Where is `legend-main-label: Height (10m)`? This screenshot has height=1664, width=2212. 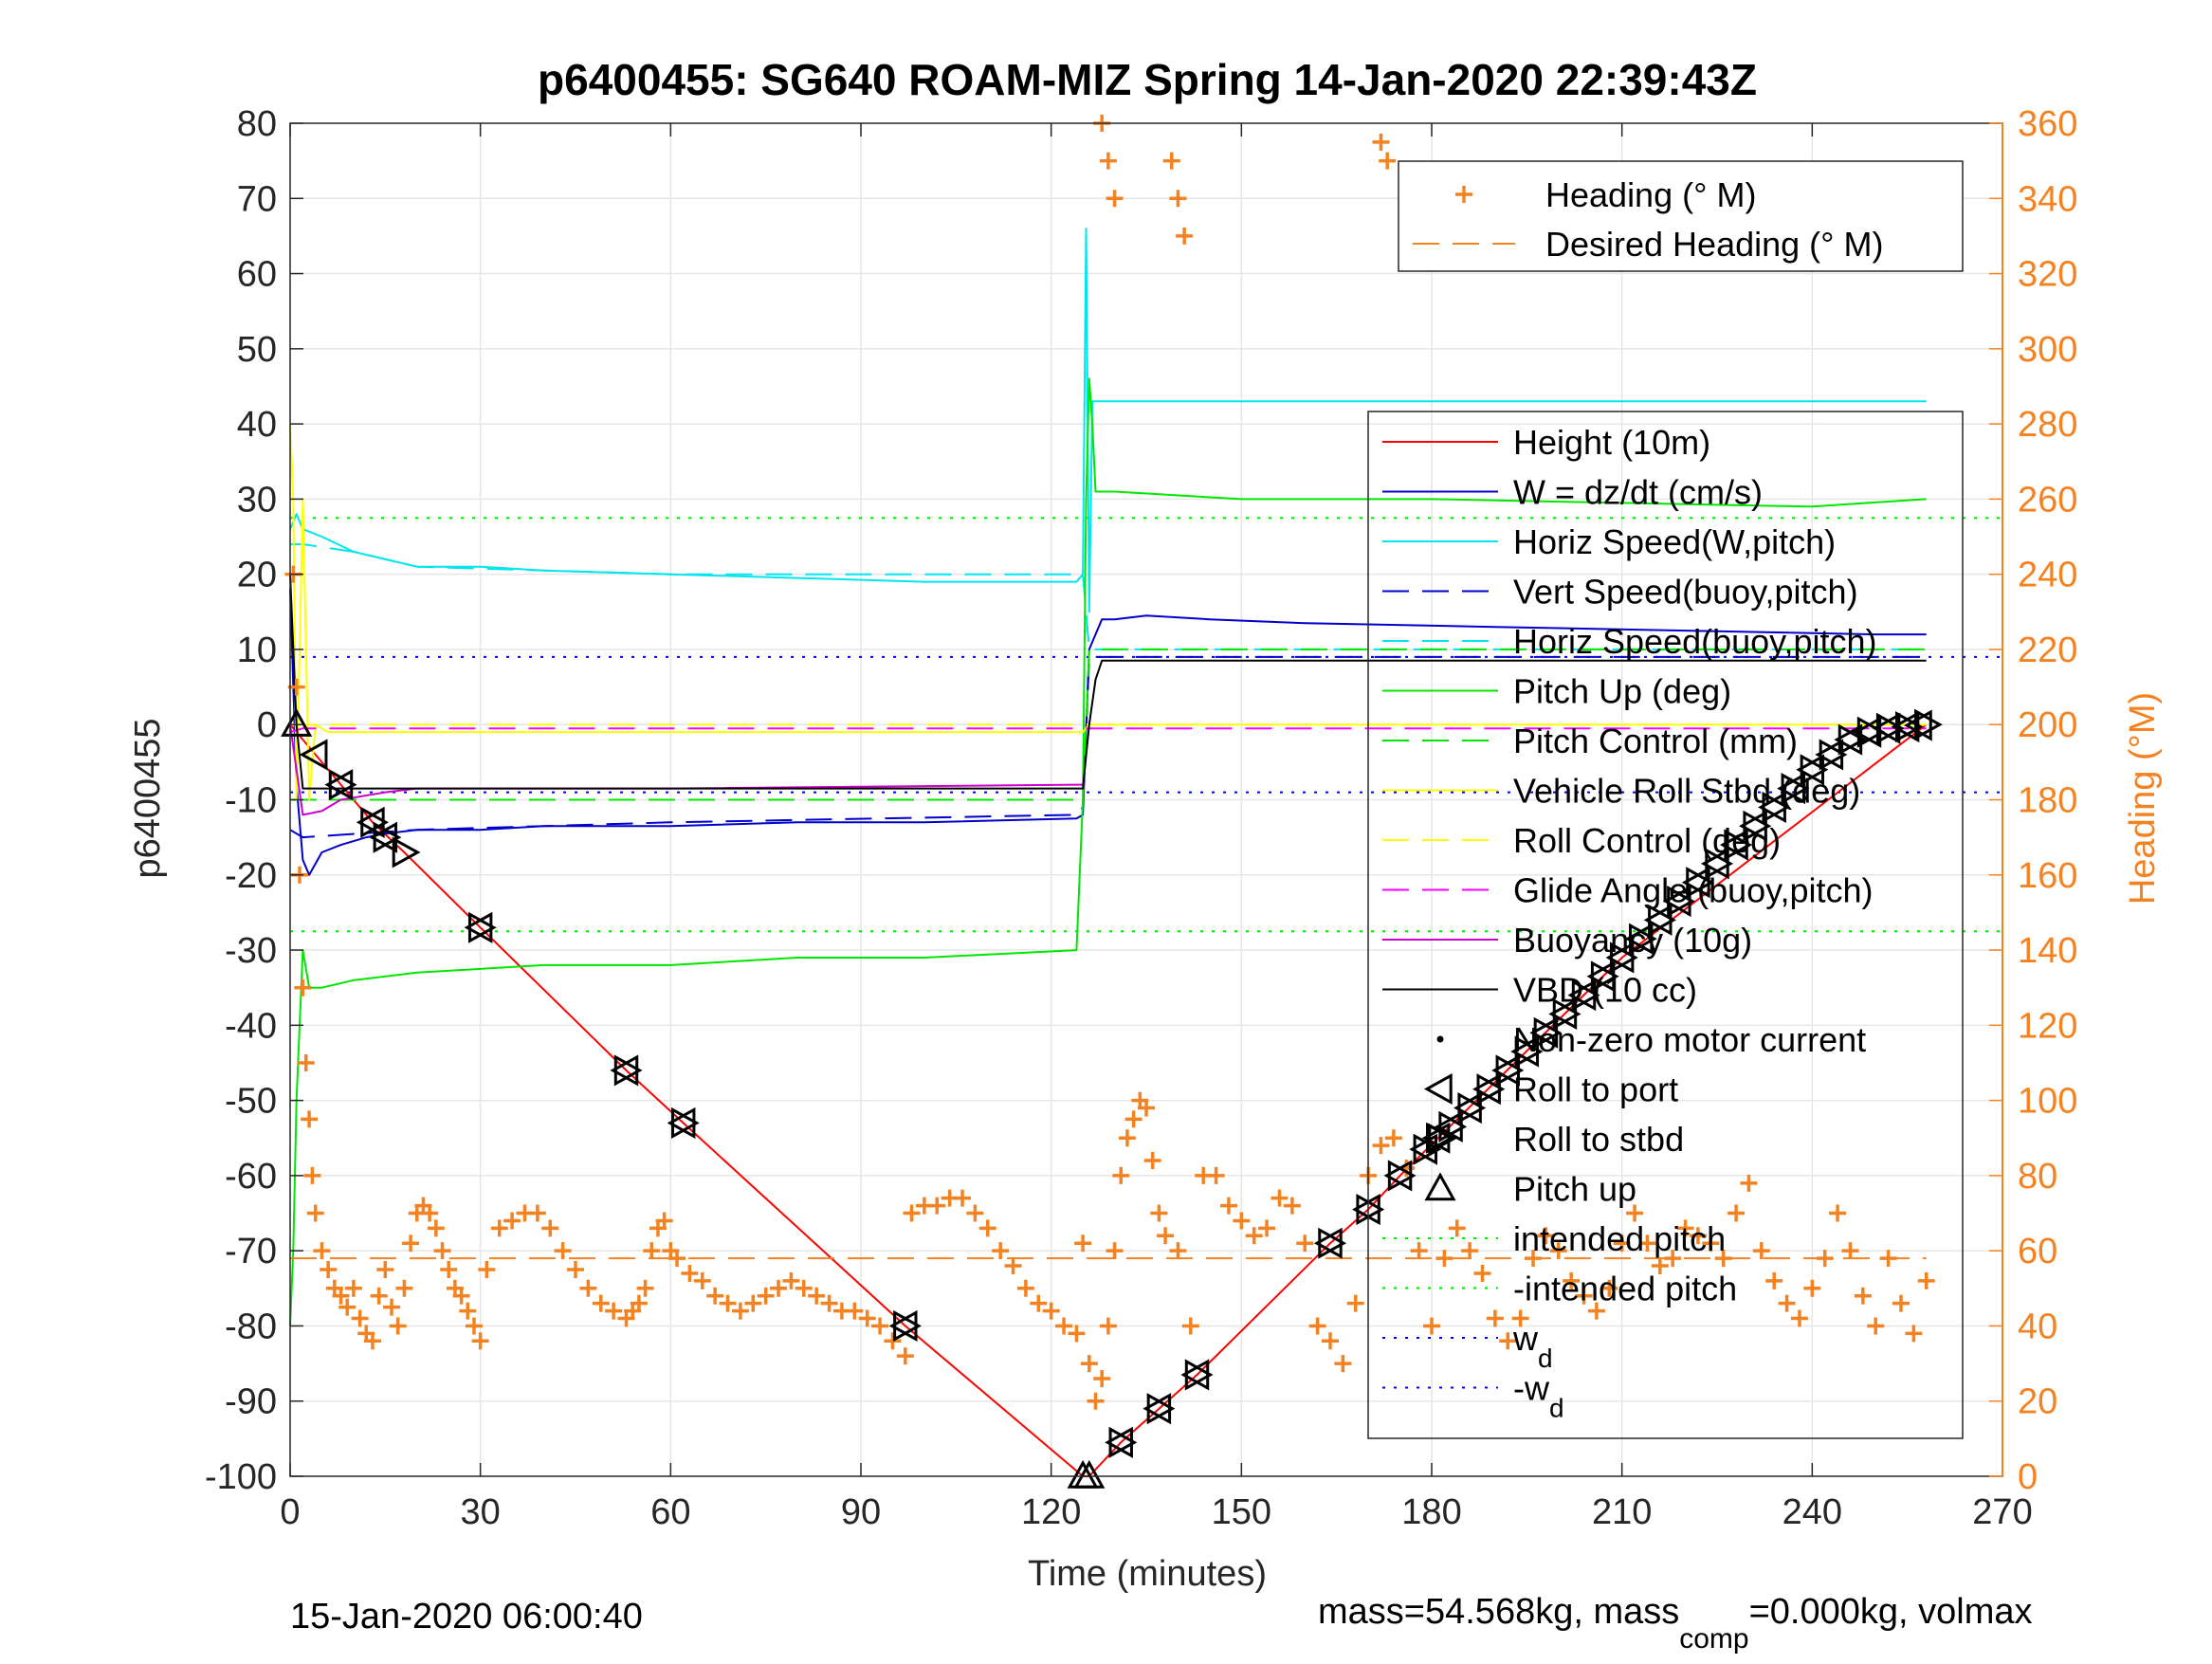
legend-main-label: Height (10m) is located at coordinates (1611, 442).